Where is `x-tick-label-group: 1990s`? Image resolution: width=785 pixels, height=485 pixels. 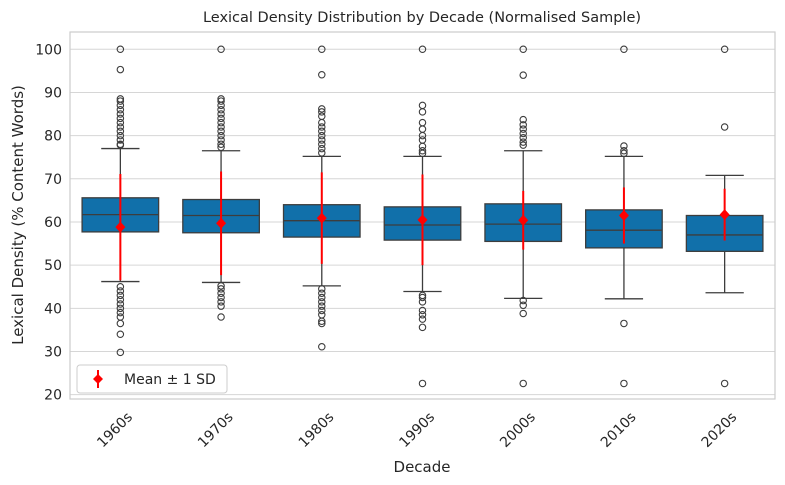
x-tick-label-group: 1990s is located at coordinates (417, 430).